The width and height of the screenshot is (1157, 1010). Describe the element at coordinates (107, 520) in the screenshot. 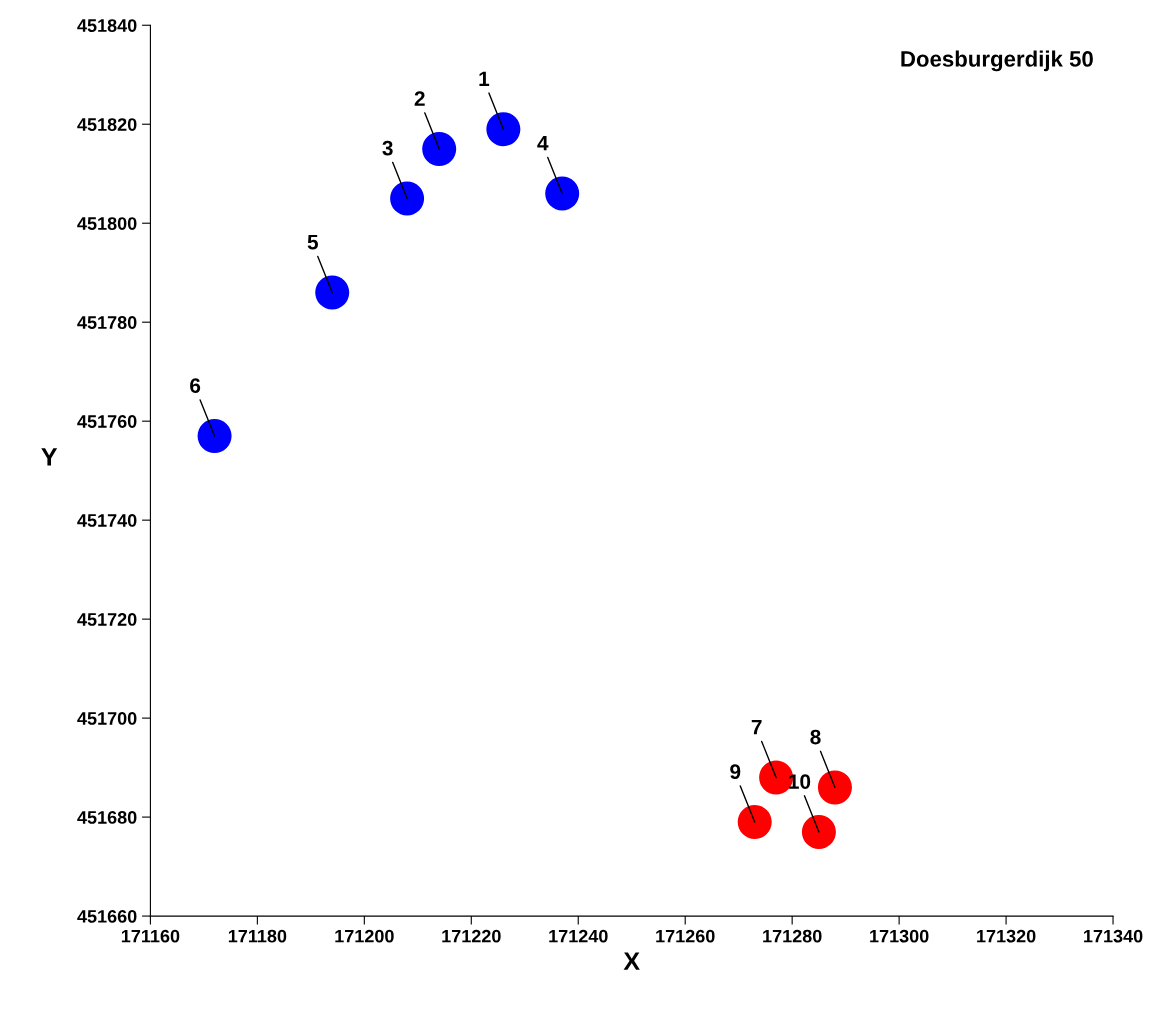

I see `y-tick-label: 451740` at that location.